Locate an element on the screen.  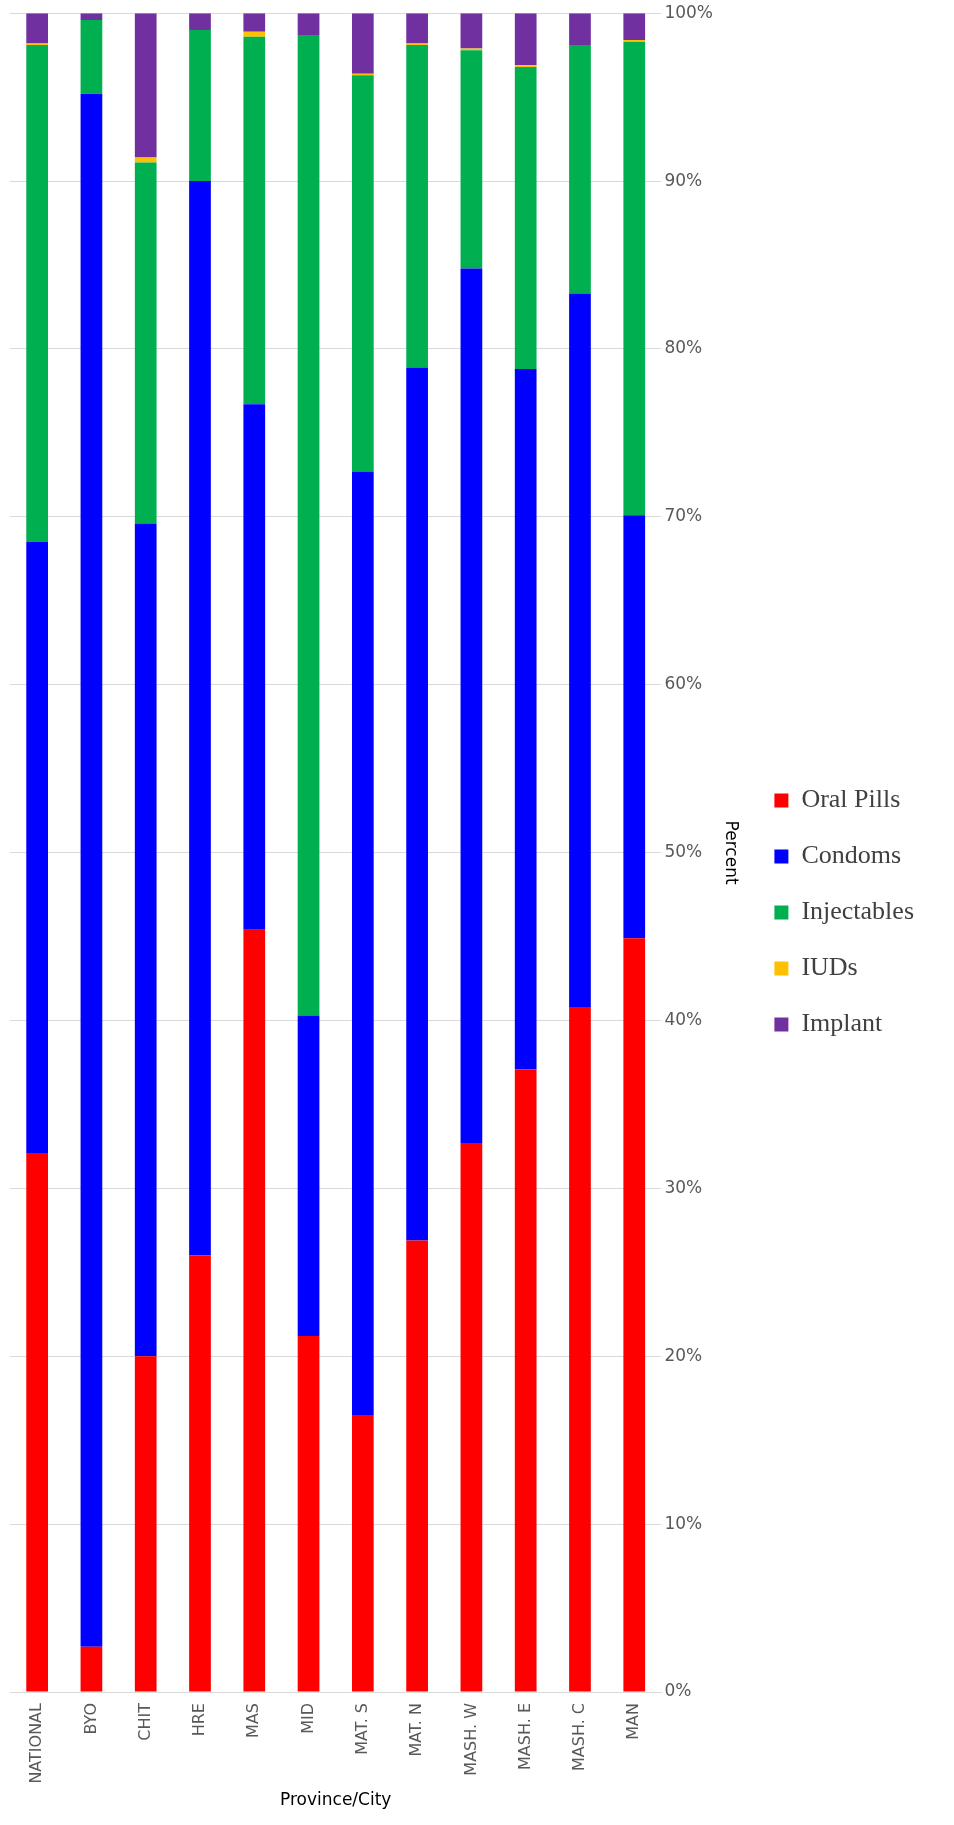
y-tick-label: 10% is located at coordinates (683, 1522).